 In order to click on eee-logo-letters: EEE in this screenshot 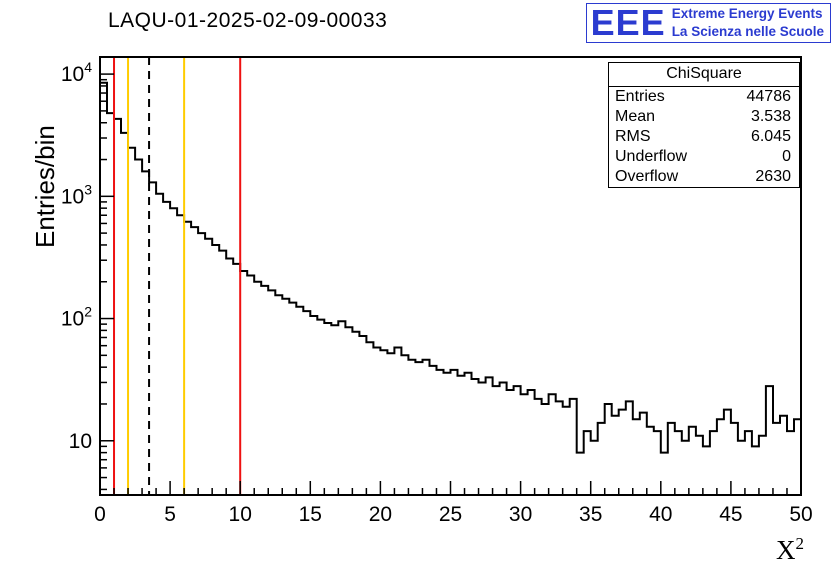, I will do `click(628, 22)`.